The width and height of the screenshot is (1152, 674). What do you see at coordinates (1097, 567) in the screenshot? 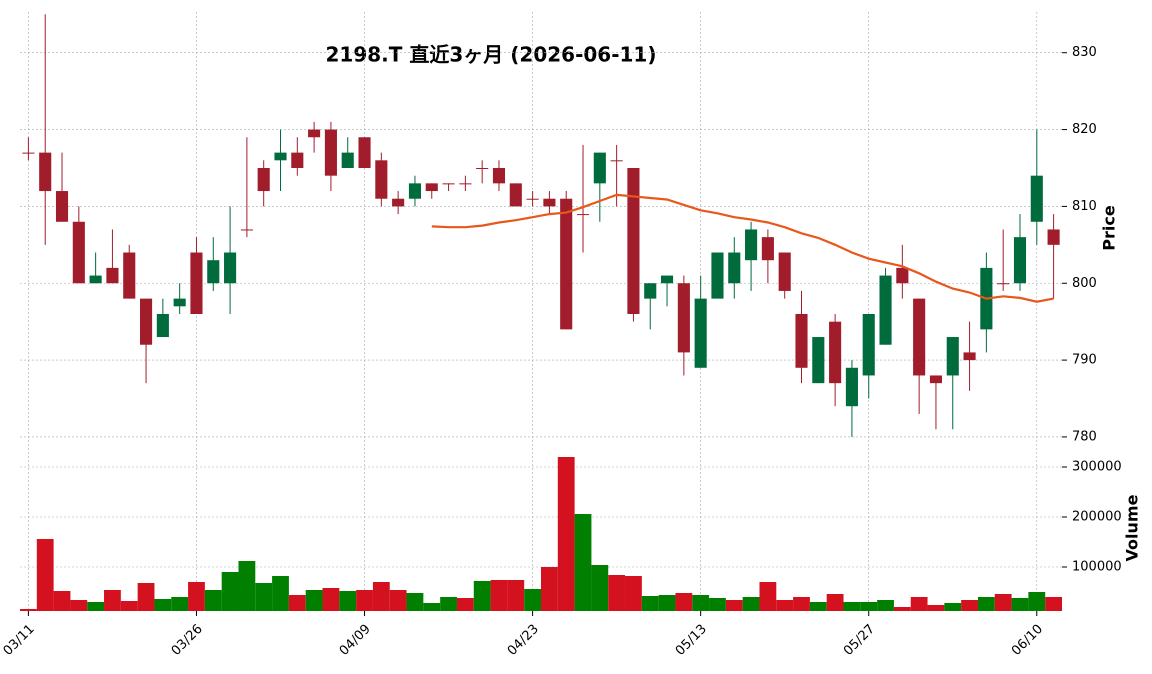
I see `volume-tick-label: 100000` at bounding box center [1097, 567].